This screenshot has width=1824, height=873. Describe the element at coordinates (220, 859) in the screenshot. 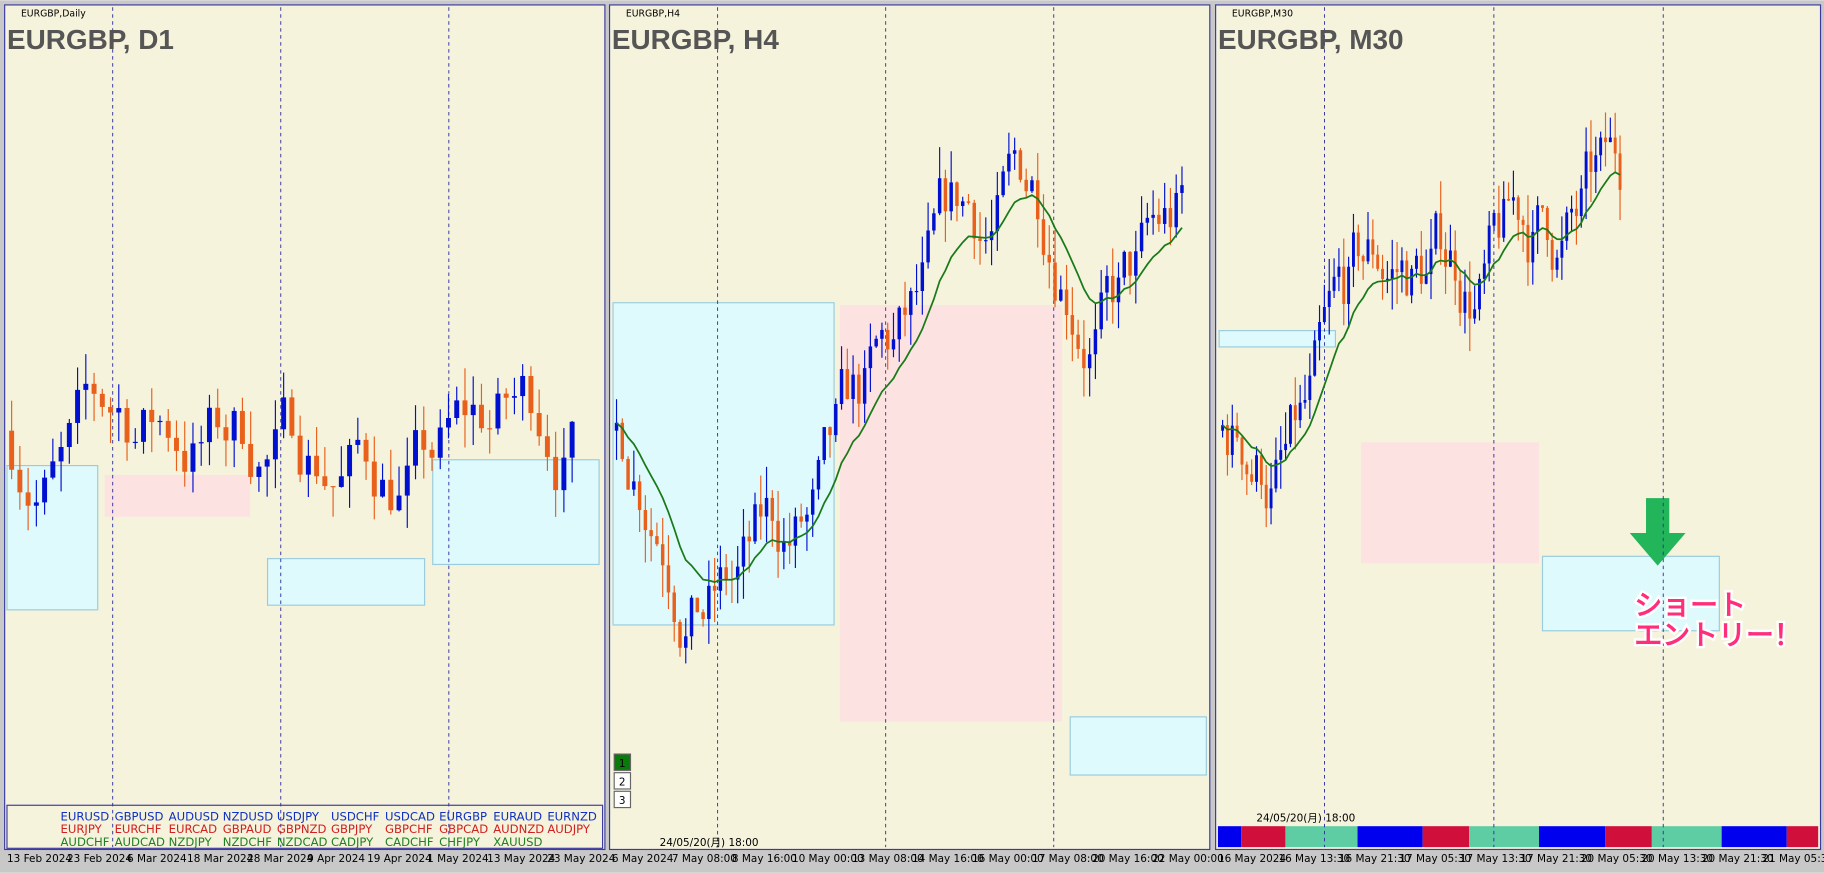

I see `x-tick-label: 18 Mar 2024` at that location.